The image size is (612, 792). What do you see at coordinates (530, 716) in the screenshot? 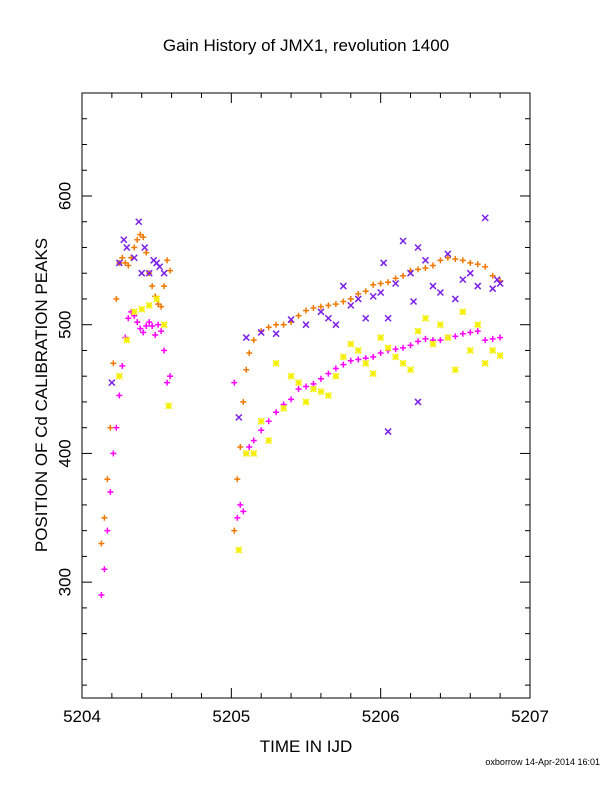
I see `x-tick-label: 5207` at bounding box center [530, 716].